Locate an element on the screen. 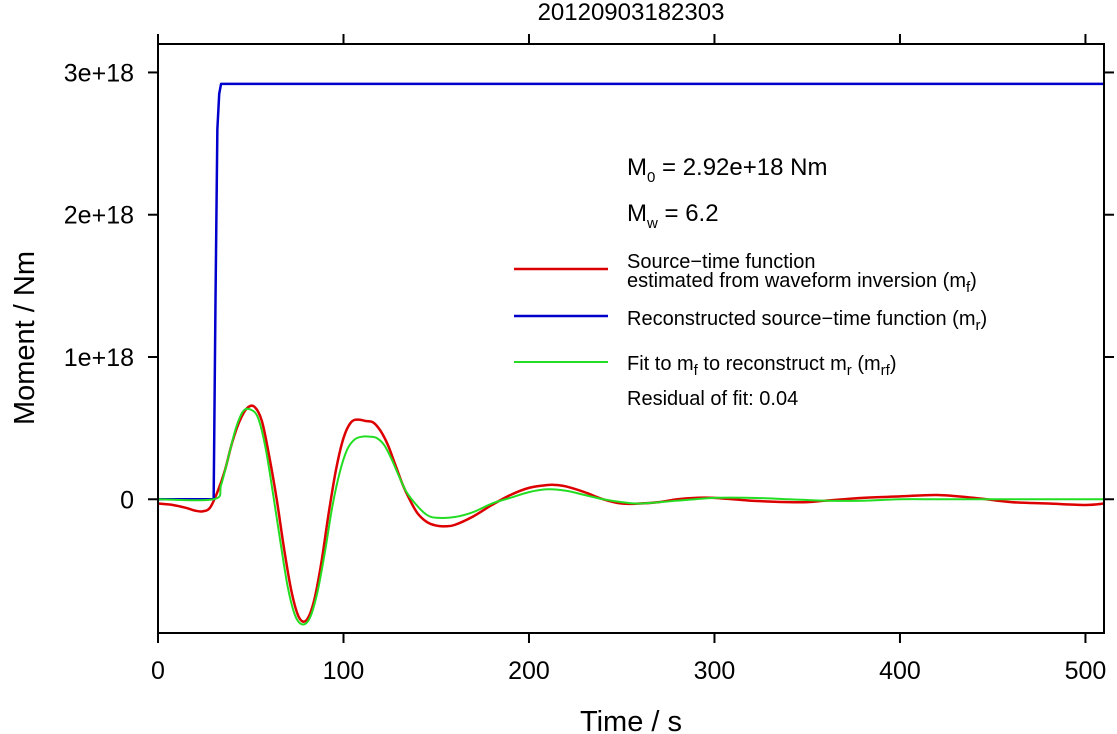 The width and height of the screenshot is (1117, 734). annotation-mw: Mw = 6.2 is located at coordinates (673, 216).